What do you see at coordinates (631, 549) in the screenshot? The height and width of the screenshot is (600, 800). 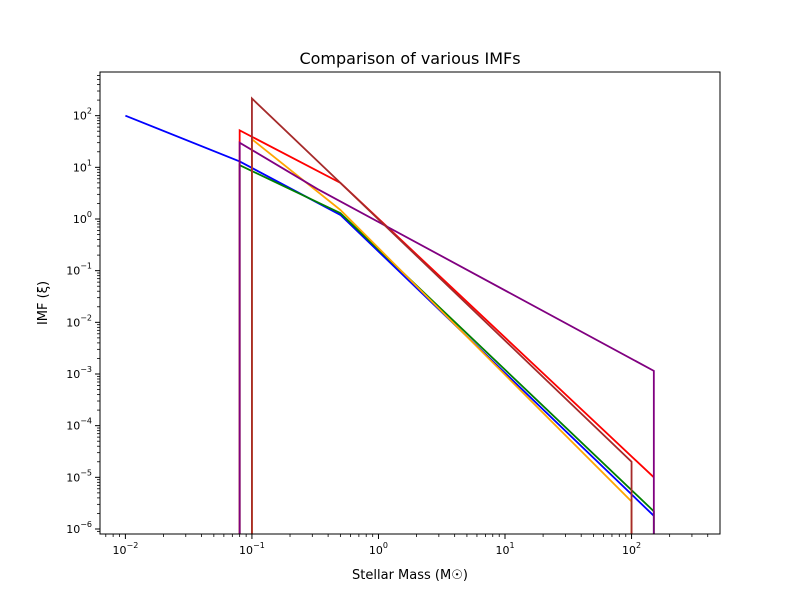 I see `x-tick-label: 10²` at bounding box center [631, 549].